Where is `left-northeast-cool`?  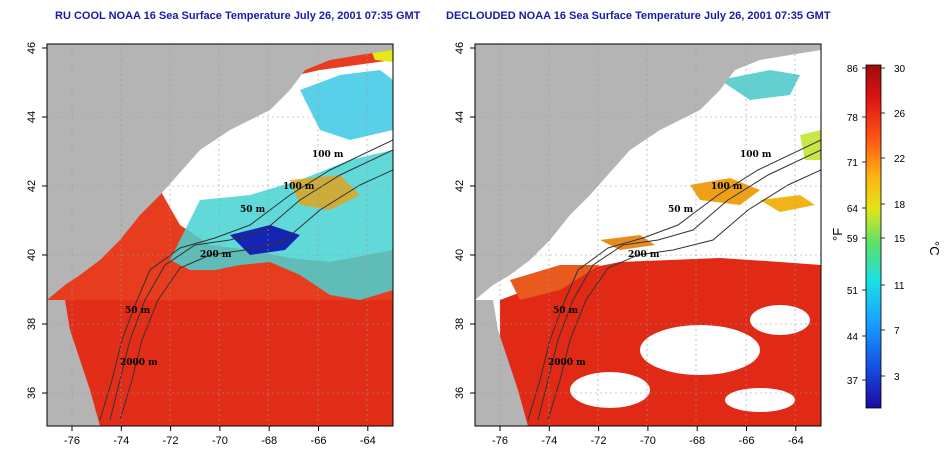
left-northeast-cool is located at coordinates (346, 105).